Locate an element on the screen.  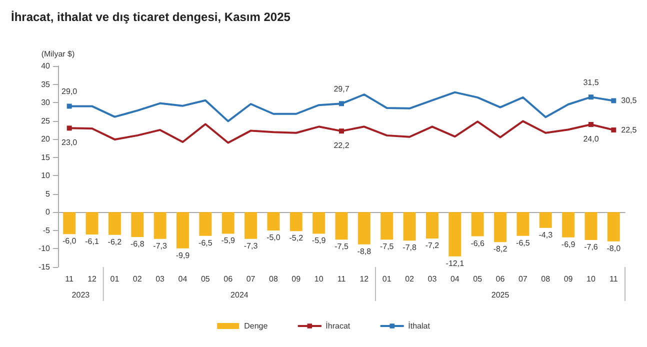
y-tick-label: 35 is located at coordinates (46, 84).